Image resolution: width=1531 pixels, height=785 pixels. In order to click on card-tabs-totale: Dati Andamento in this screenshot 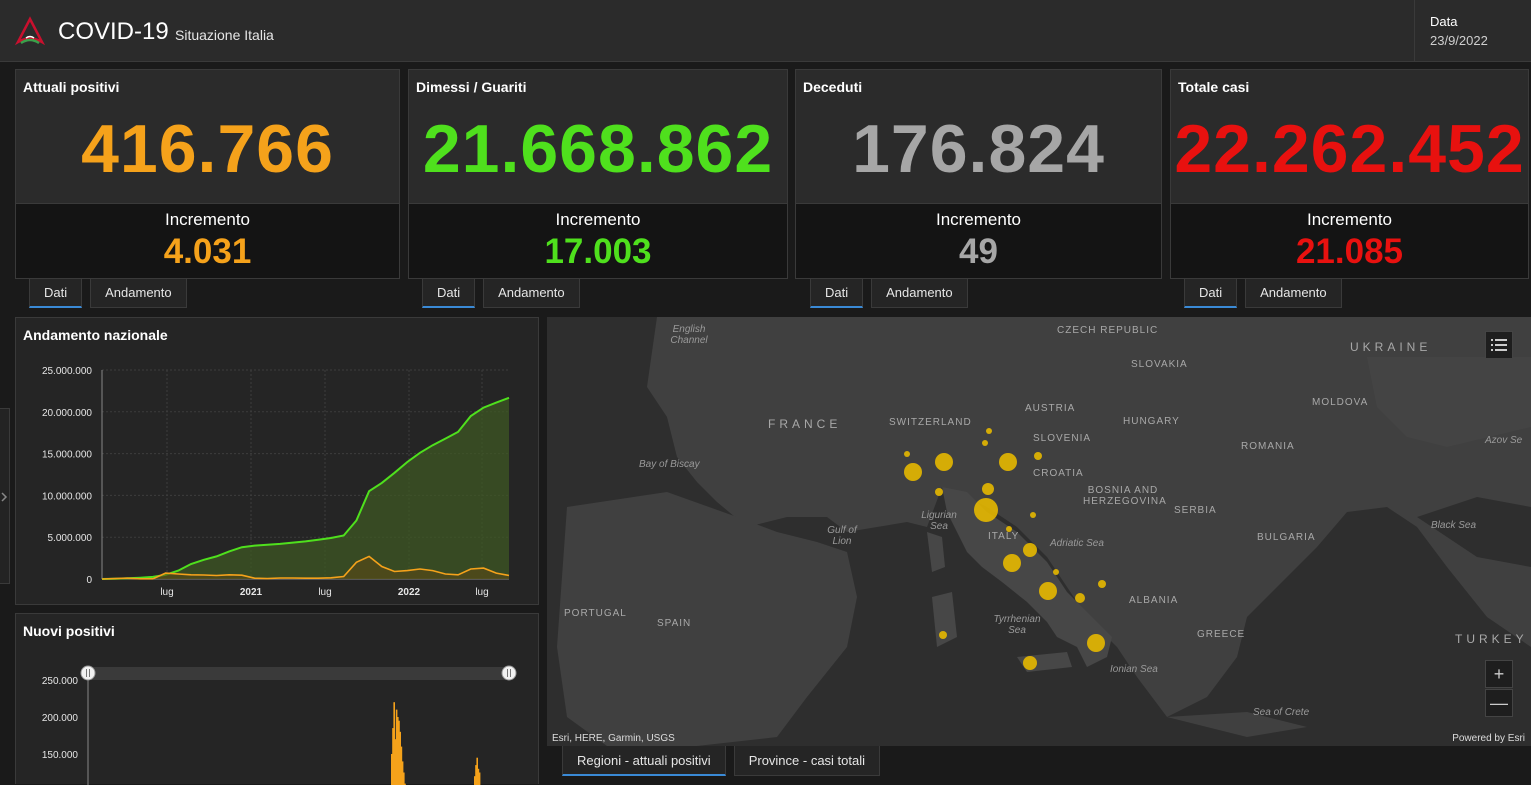, I will do `click(1267, 294)`.